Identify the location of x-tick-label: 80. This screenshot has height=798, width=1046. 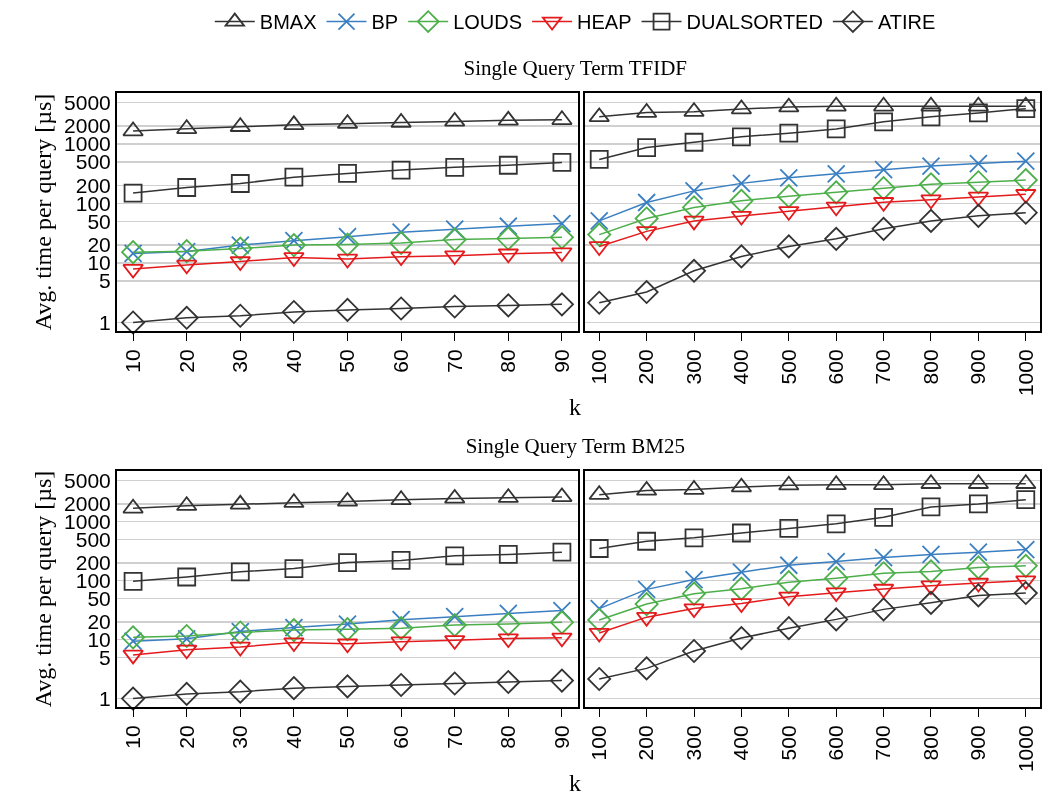
(508, 361).